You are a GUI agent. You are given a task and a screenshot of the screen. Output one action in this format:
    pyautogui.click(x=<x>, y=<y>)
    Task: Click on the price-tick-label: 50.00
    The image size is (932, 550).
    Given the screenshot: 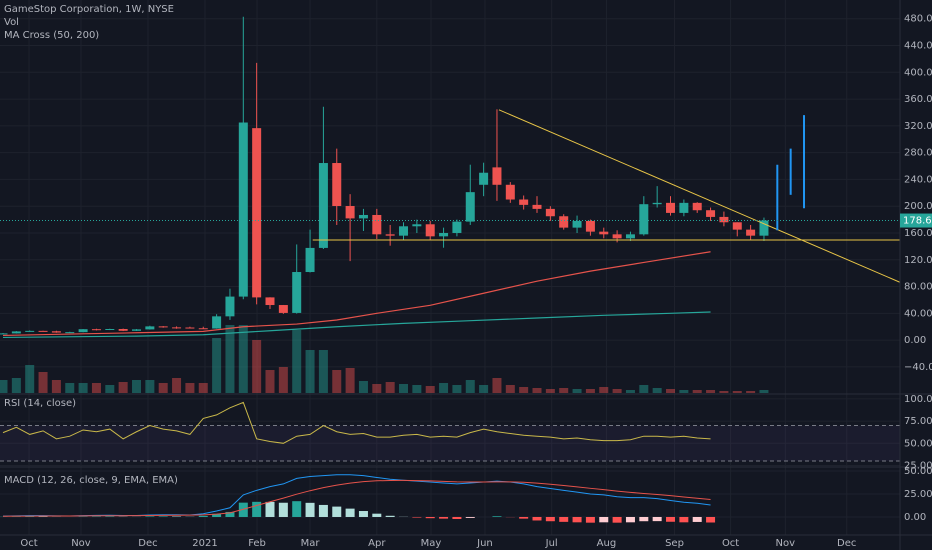 What is the action you would take?
    pyautogui.click(x=918, y=471)
    